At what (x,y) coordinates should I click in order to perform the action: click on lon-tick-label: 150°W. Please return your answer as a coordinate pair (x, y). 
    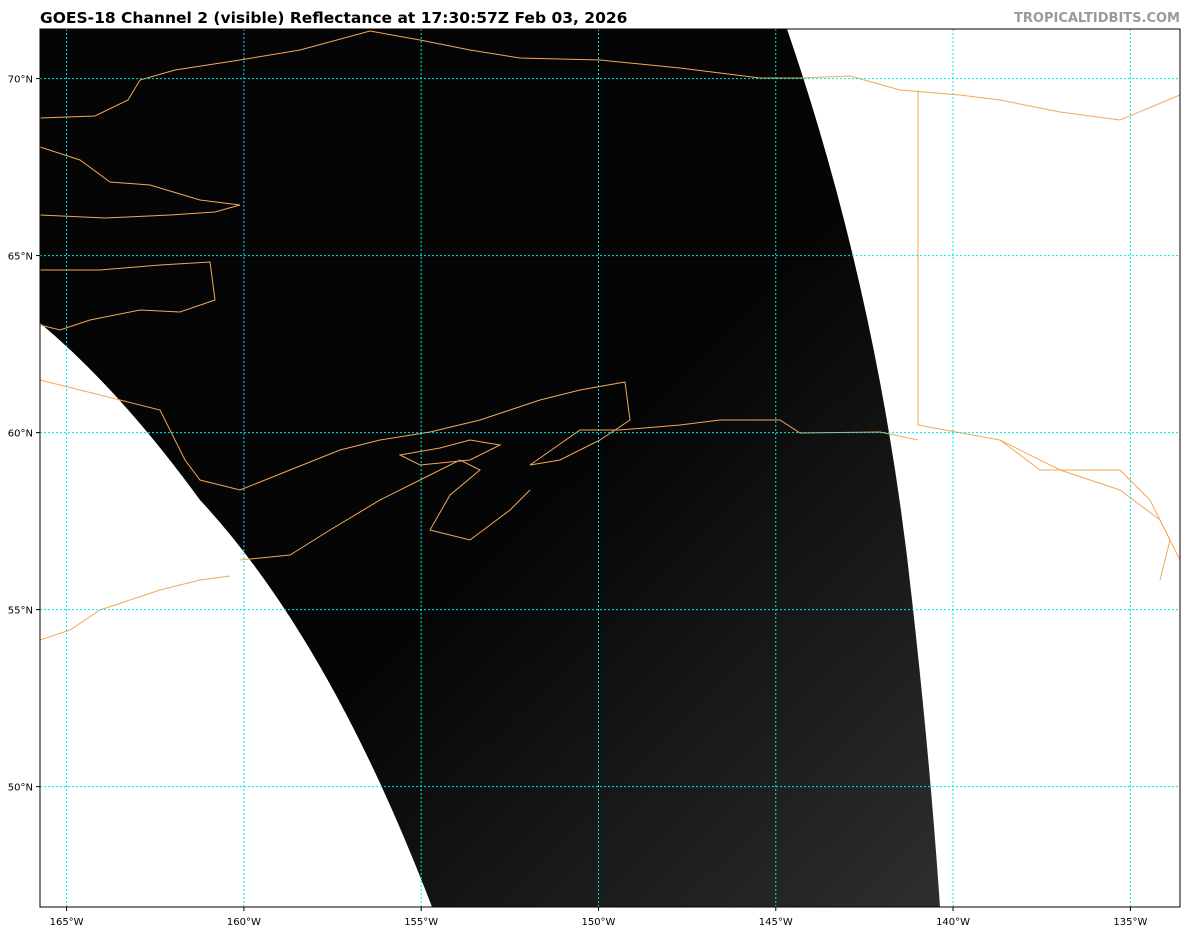
    Looking at the image, I should click on (598, 922).